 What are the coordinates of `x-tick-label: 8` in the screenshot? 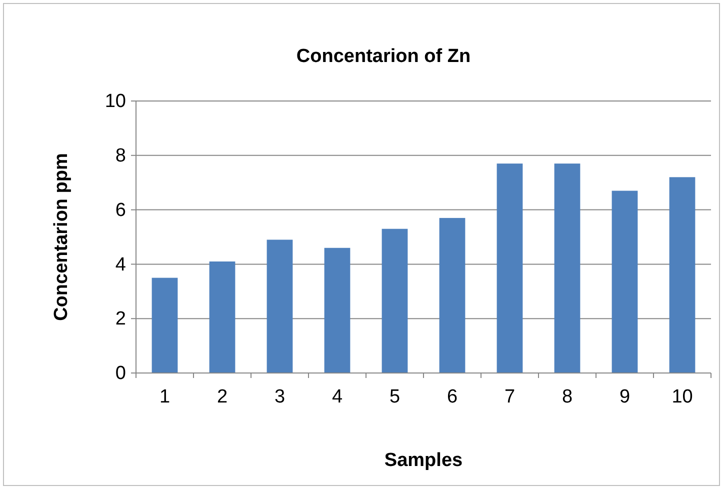 It's located at (567, 397).